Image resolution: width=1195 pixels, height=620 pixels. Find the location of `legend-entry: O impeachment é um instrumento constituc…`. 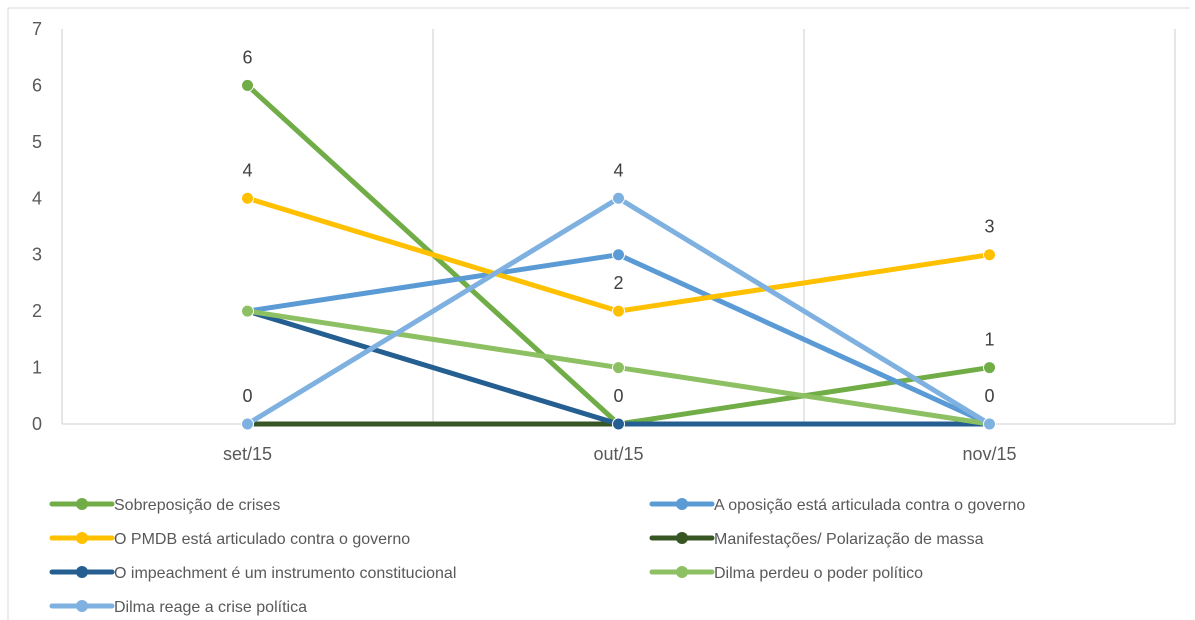

legend-entry: O impeachment é um instrumento constituc… is located at coordinates (252, 573).